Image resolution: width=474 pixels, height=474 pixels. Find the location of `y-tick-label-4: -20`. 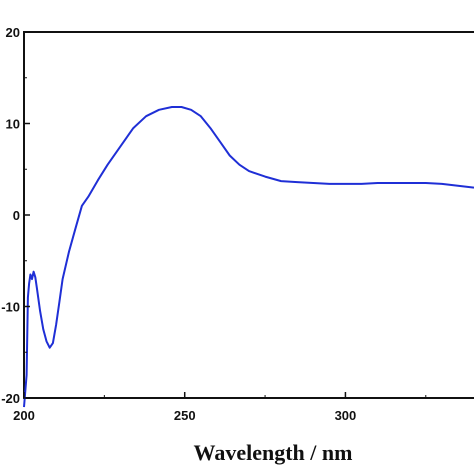

y-tick-label-4: -20 is located at coordinates (10, 398).